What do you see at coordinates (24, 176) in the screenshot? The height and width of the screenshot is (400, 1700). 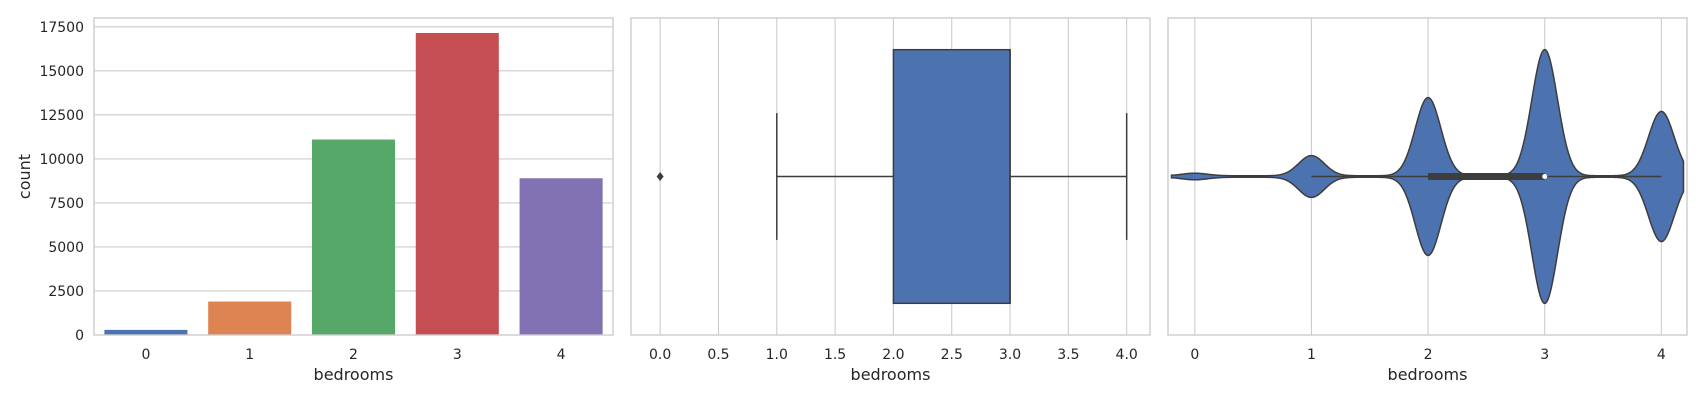 I see `bar-chart-y-axis-label: count` at bounding box center [24, 176].